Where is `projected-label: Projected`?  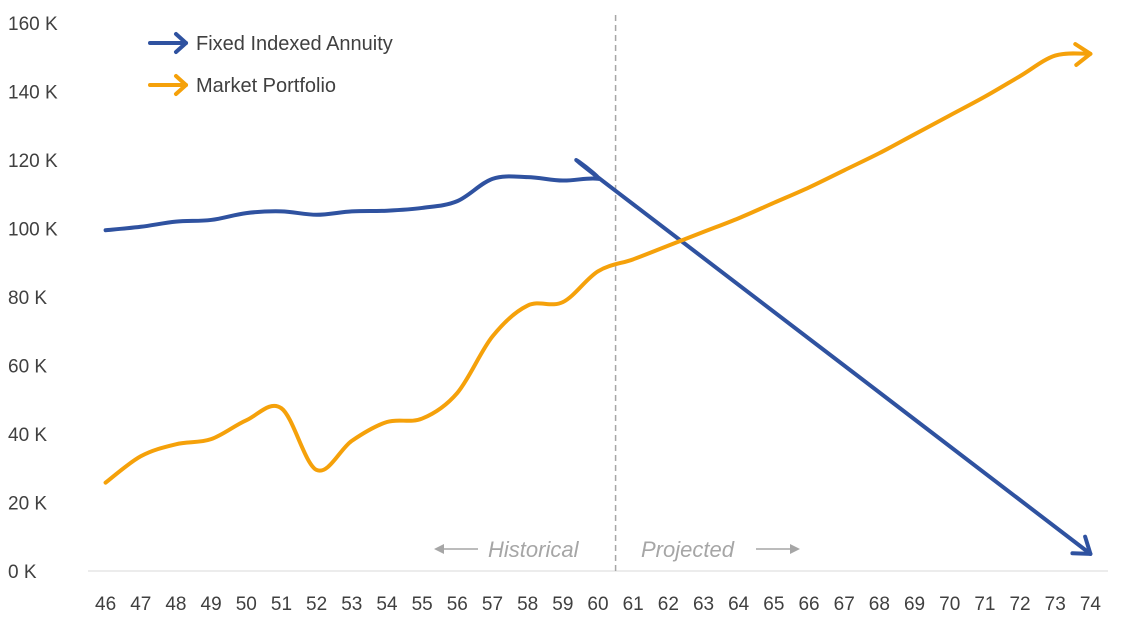
projected-label: Projected is located at coordinates (688, 549).